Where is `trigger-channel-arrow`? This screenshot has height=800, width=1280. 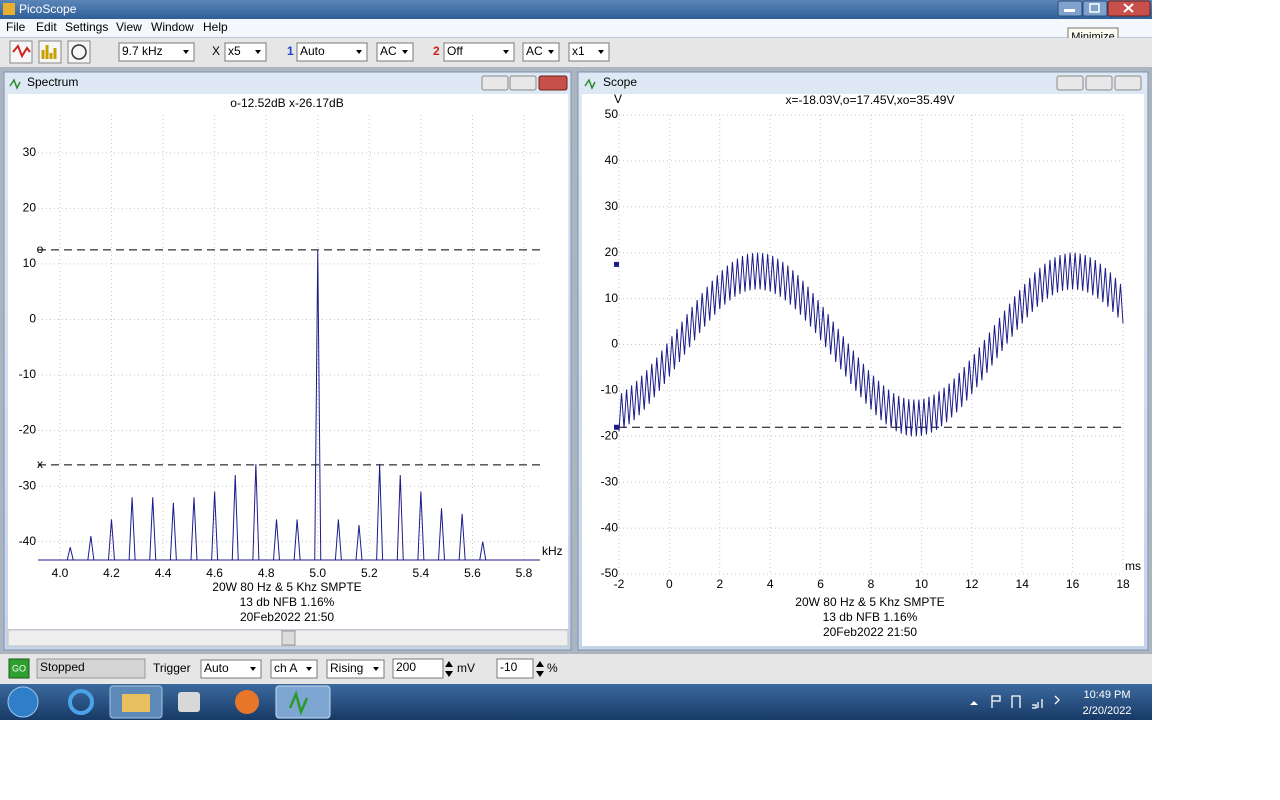 trigger-channel-arrow is located at coordinates (309, 669).